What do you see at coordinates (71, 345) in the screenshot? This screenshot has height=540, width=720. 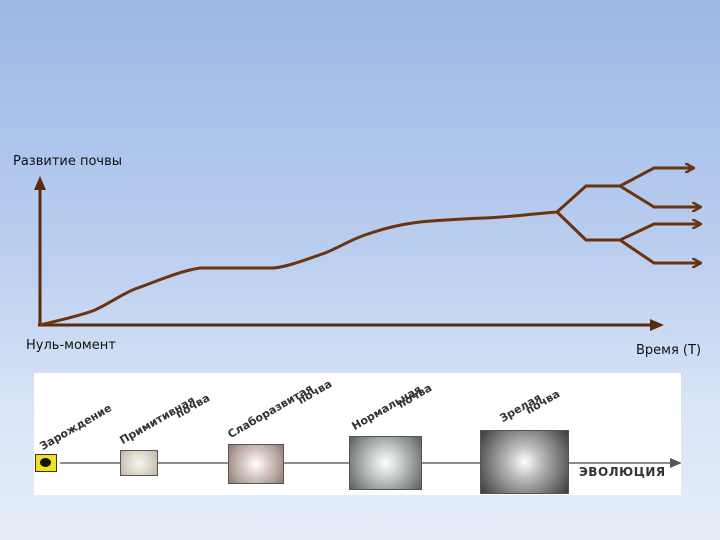 I see `origin-label: Нуль-момент` at bounding box center [71, 345].